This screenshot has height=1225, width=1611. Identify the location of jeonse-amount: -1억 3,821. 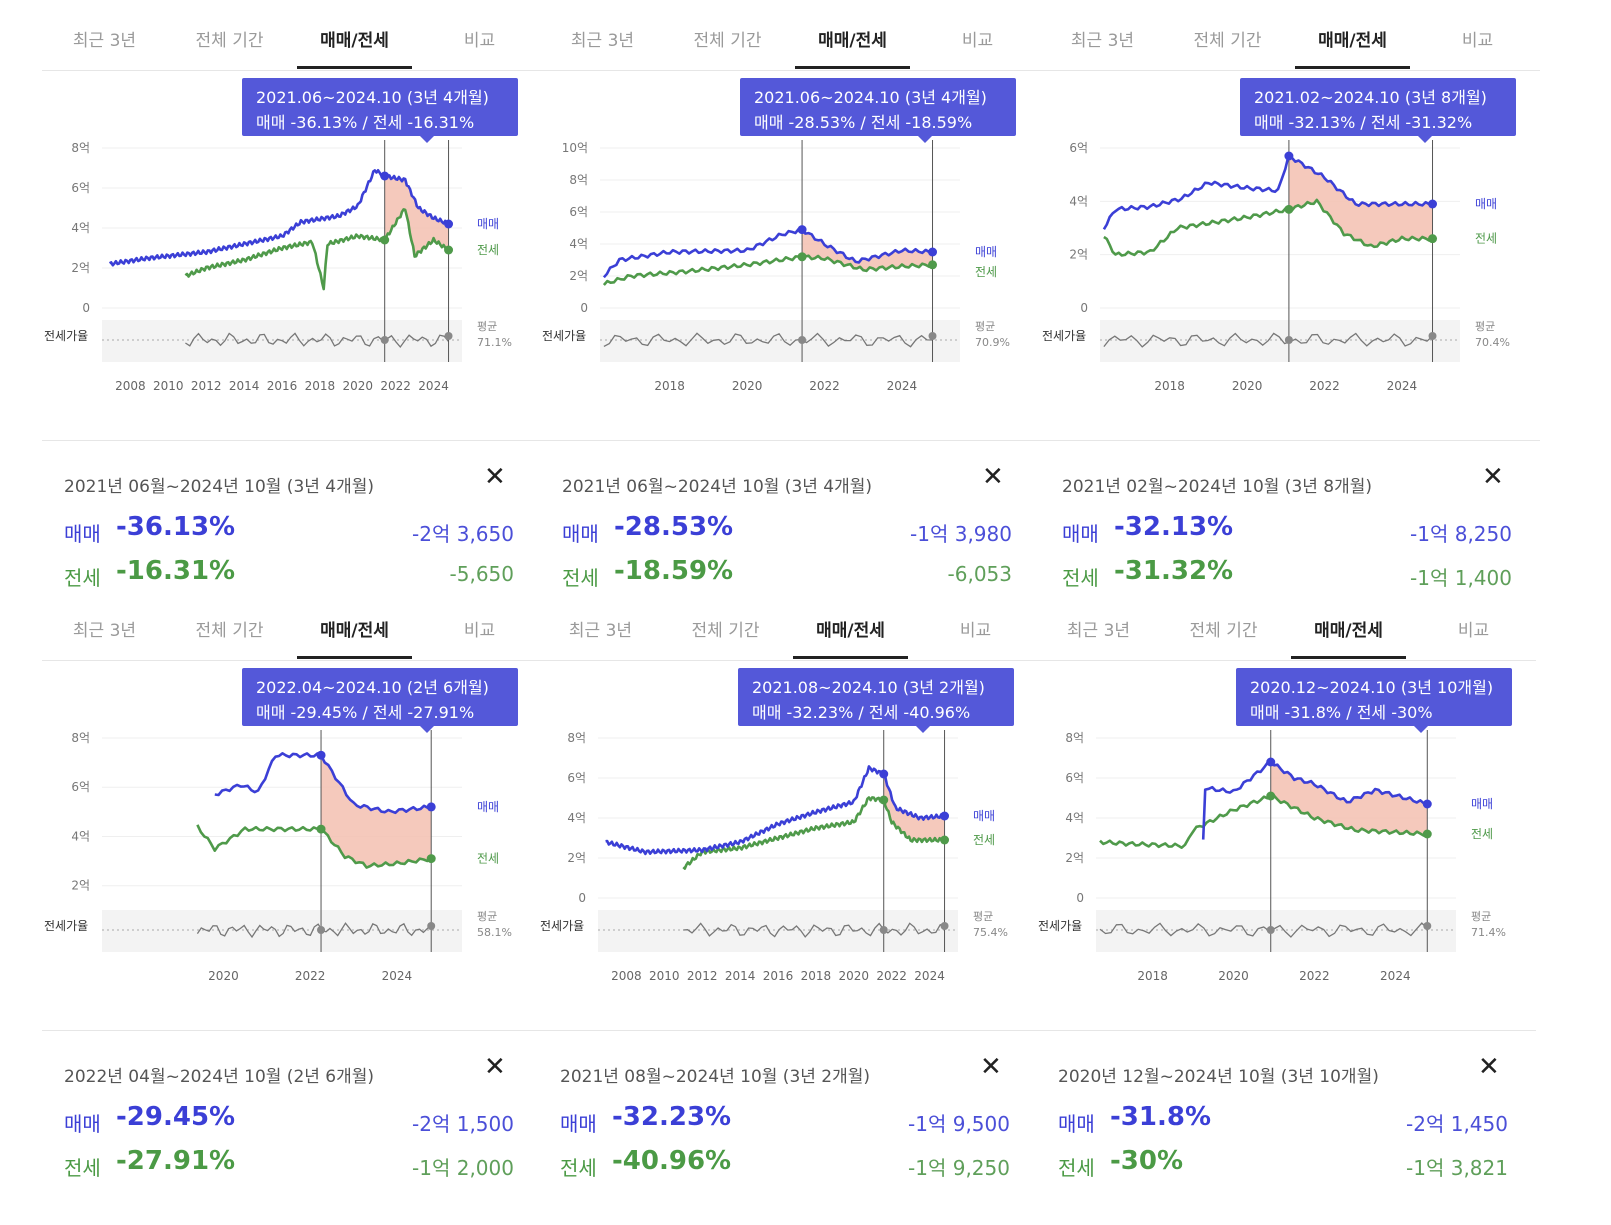
(1457, 1168).